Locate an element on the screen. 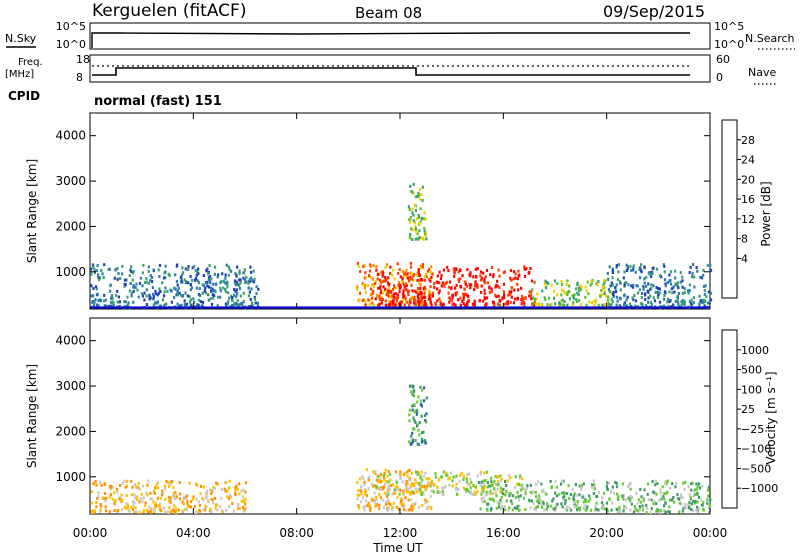  time-xlabel: Time UT is located at coordinates (397, 547).